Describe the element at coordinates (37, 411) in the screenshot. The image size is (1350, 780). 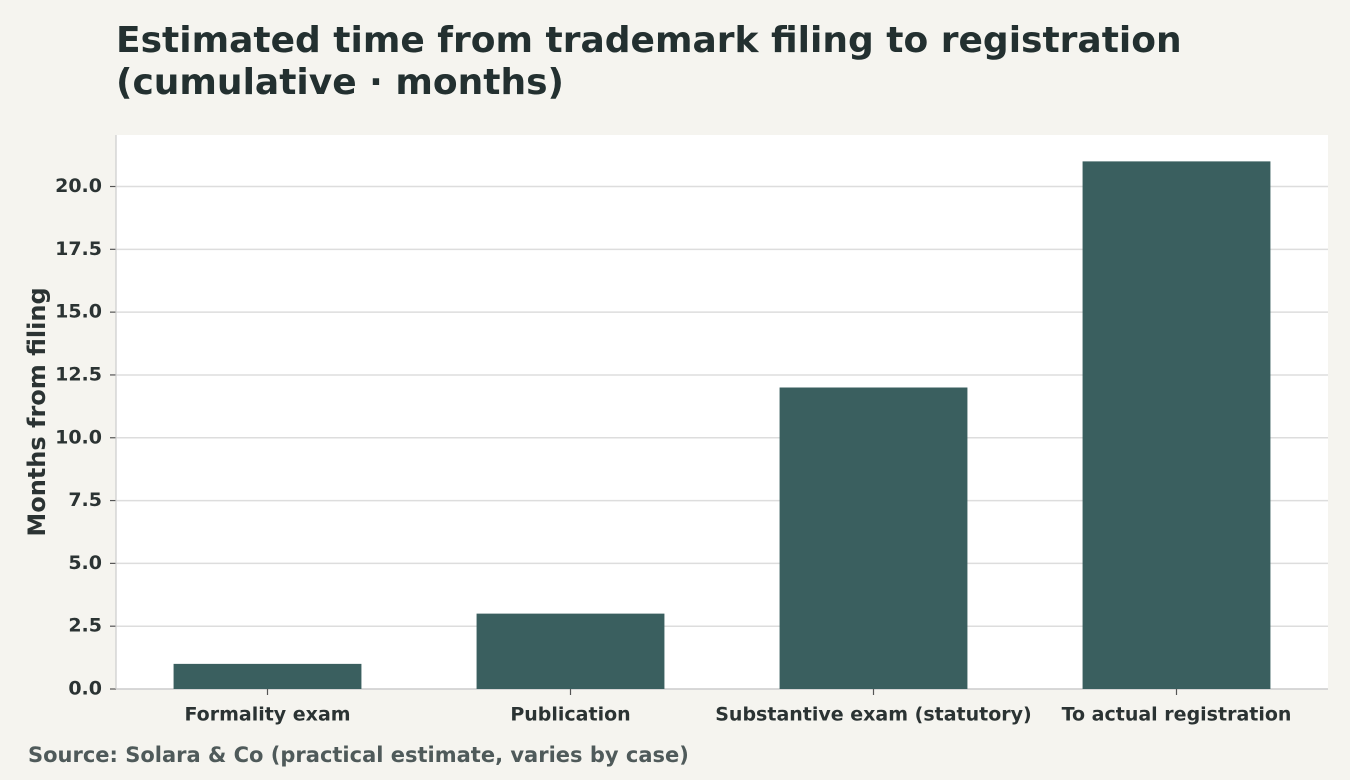
I see `y-axis-label: Months from filing` at that location.